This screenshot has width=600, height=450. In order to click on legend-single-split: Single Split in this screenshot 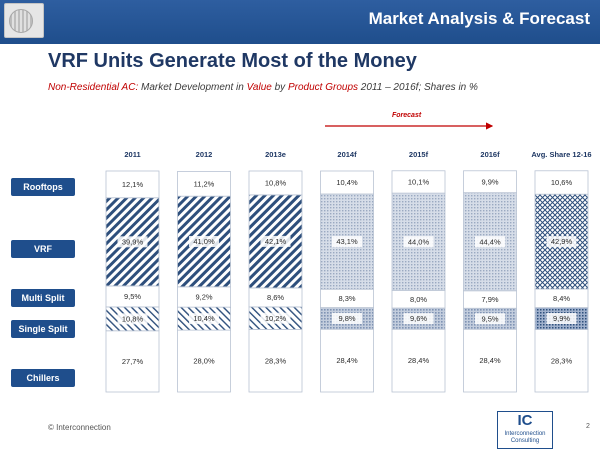, I will do `click(43, 329)`.